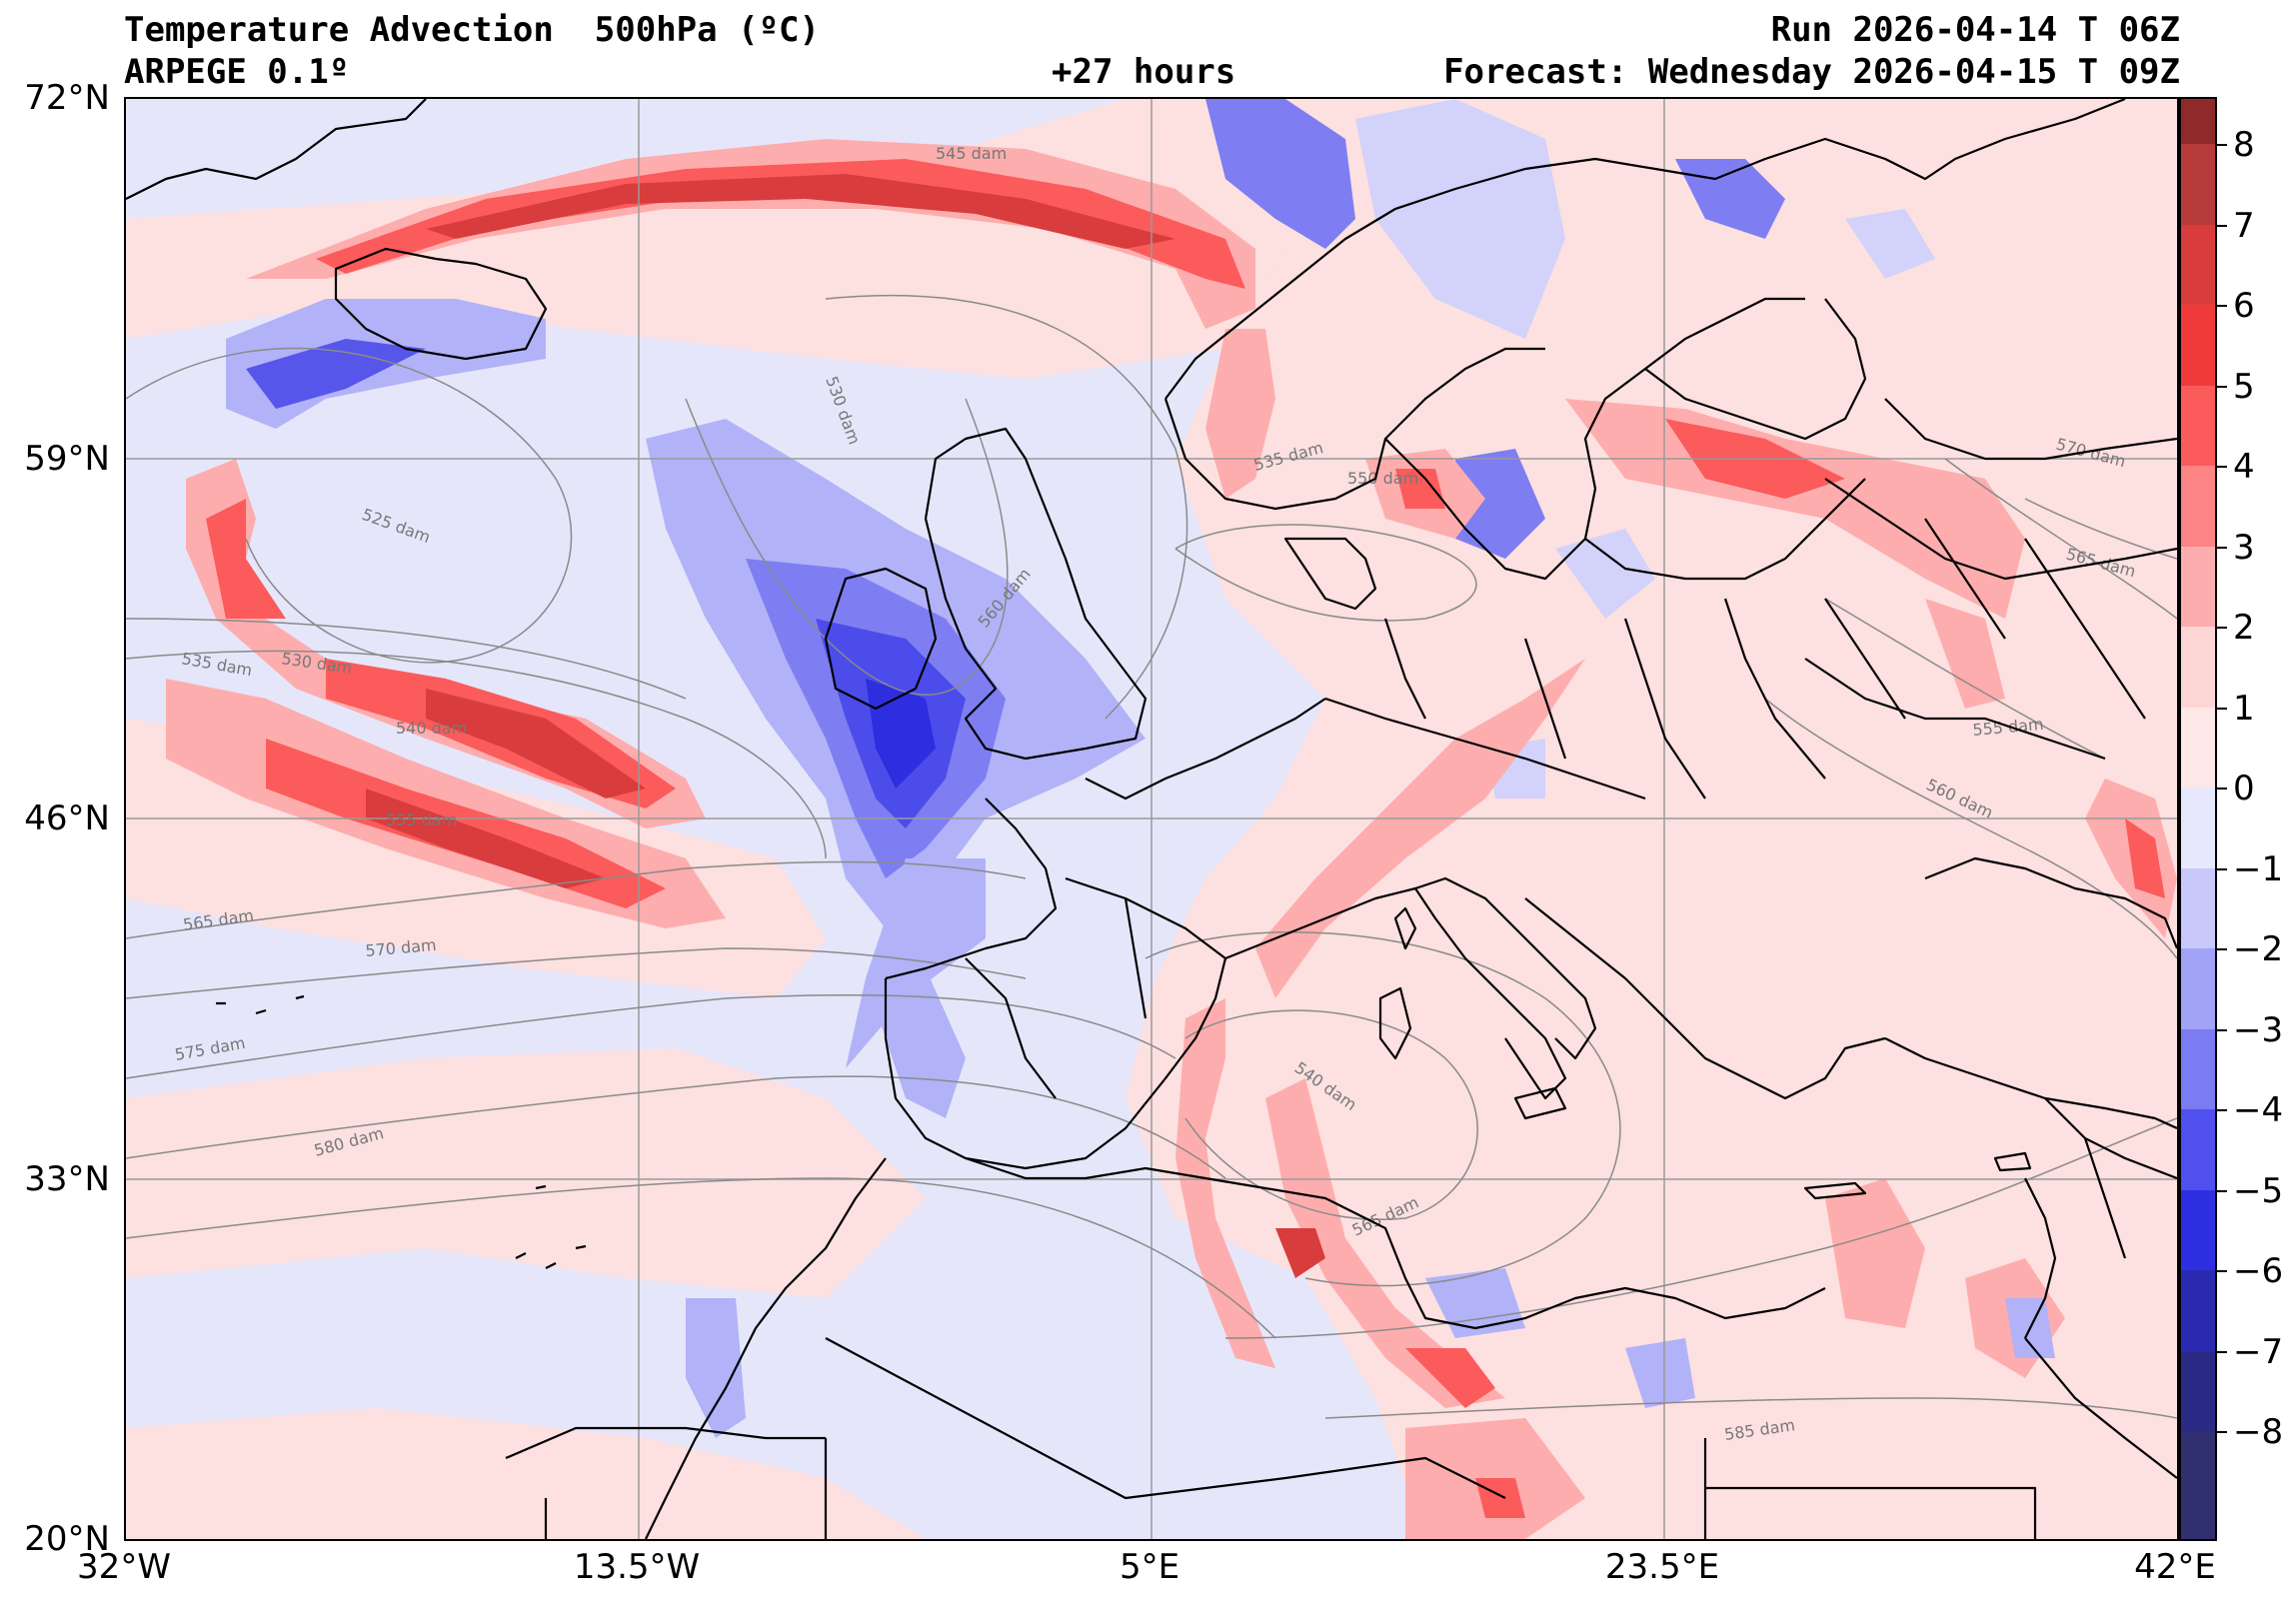  I want to click on colorbar-label: −4, so click(2259, 1110).